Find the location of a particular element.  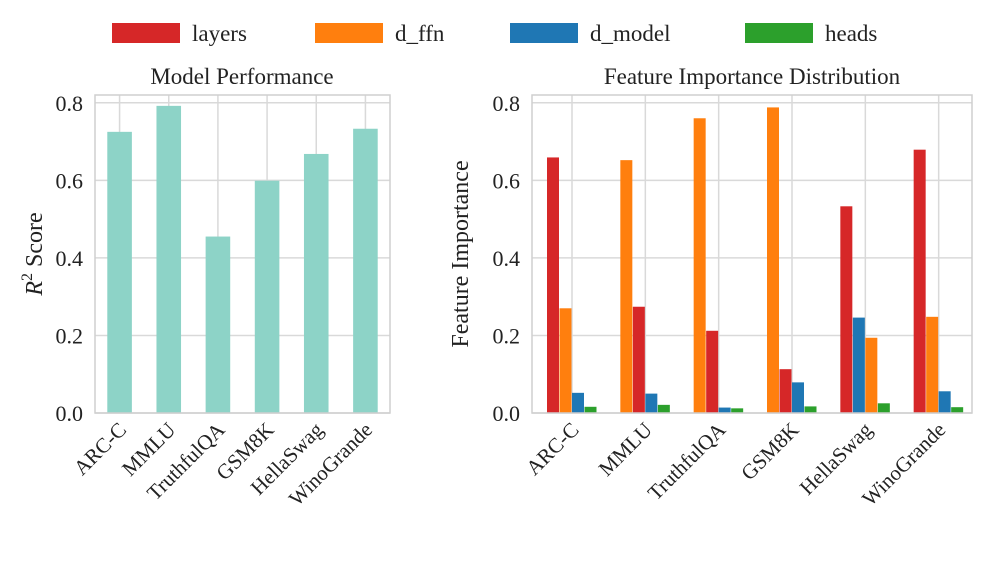

legend-swatch-heads is located at coordinates (779, 33).